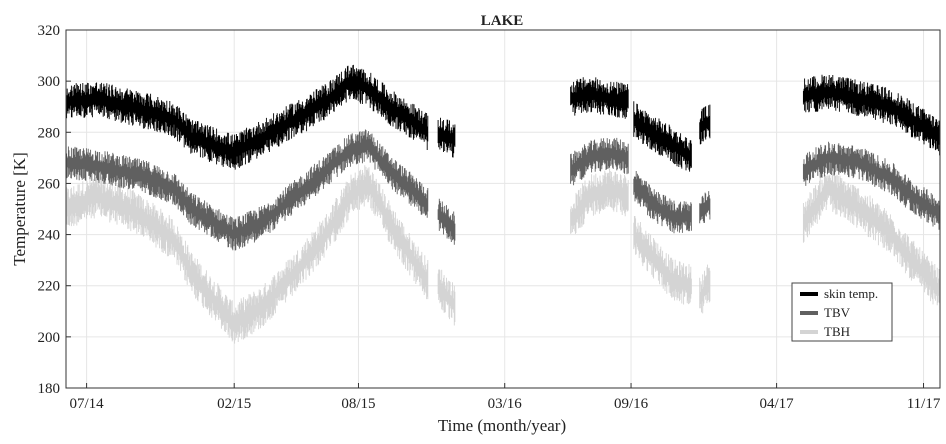 The width and height of the screenshot is (946, 444). Describe the element at coordinates (631, 404) in the screenshot. I see `x-tick-label: 09/16` at that location.